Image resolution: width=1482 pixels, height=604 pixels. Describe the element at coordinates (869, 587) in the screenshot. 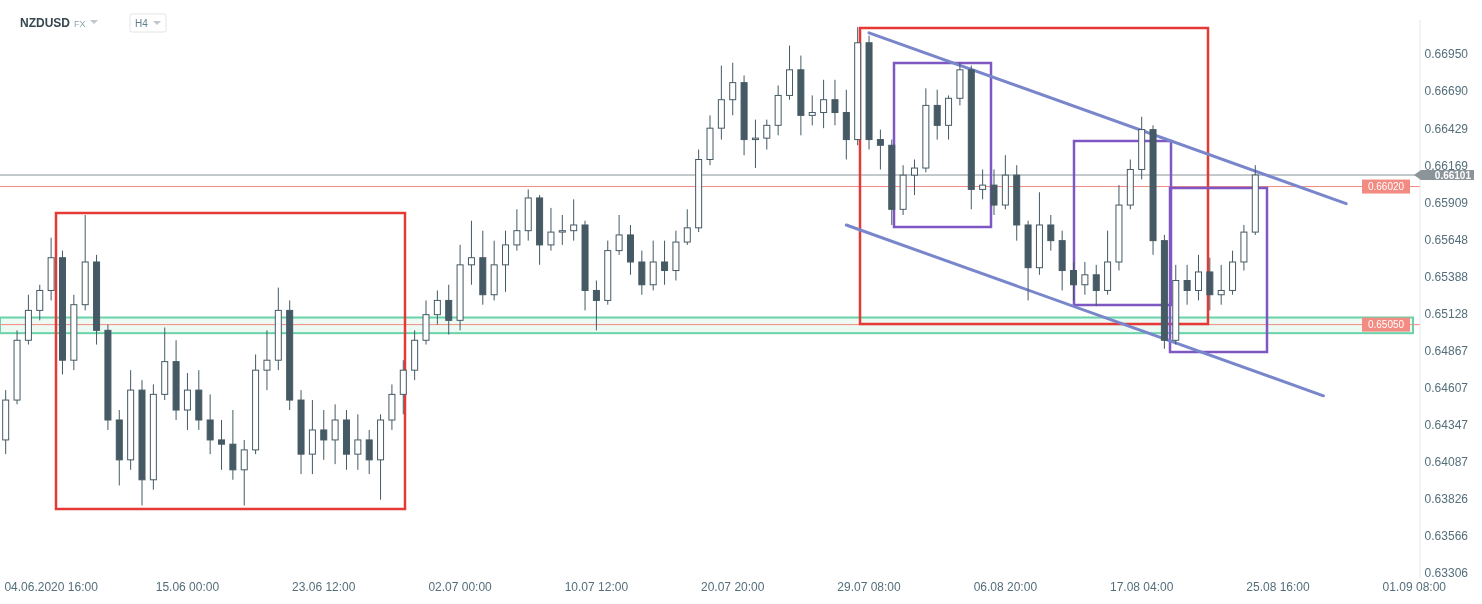

I see `x-tick-label: 29.07 08:00` at that location.